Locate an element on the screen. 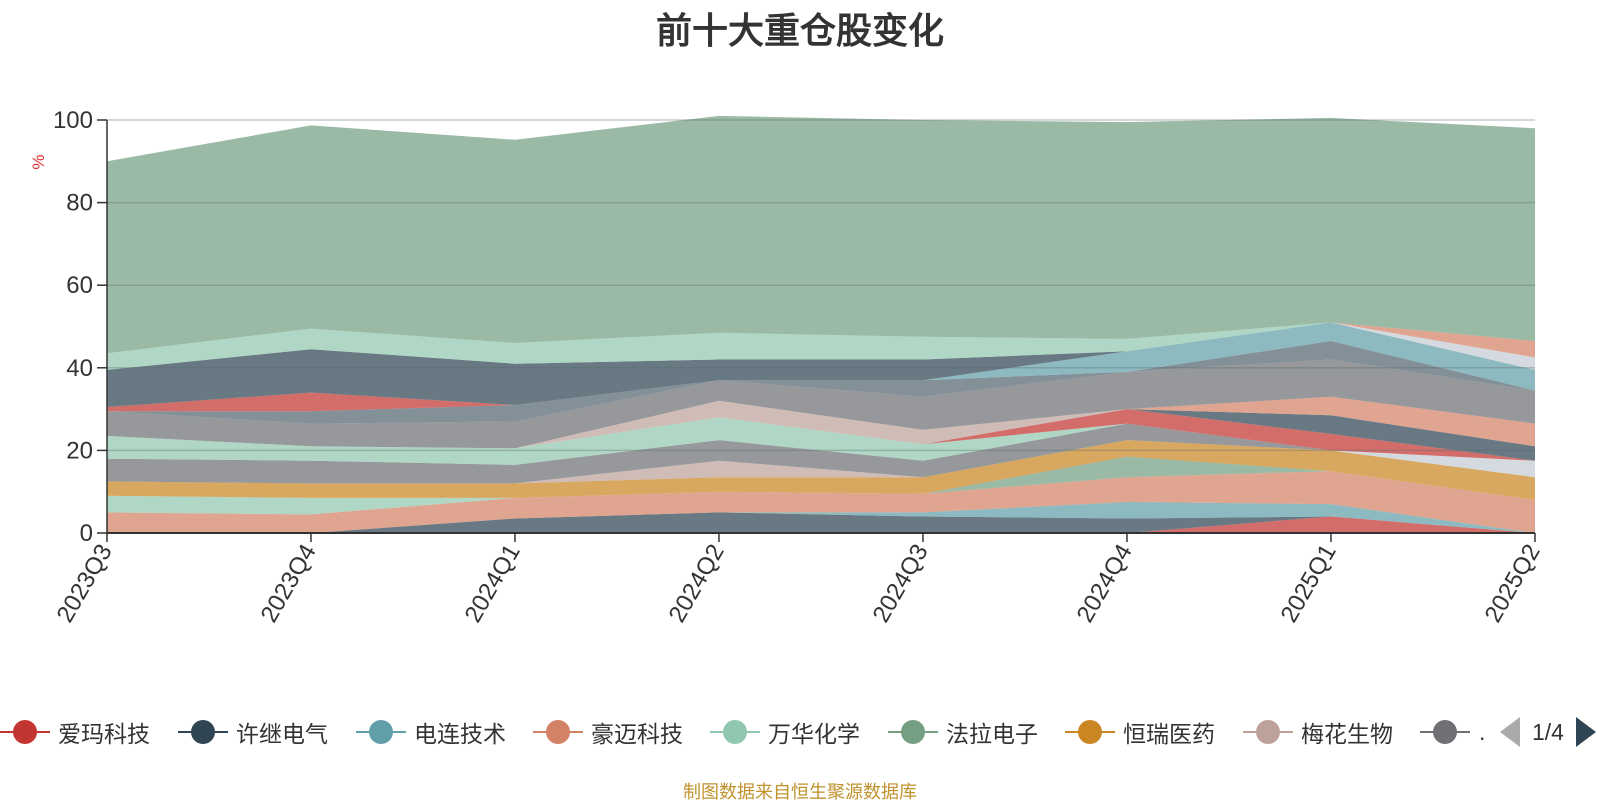 The image size is (1600, 804). legend-item-label: 万华化学 is located at coordinates (814, 734).